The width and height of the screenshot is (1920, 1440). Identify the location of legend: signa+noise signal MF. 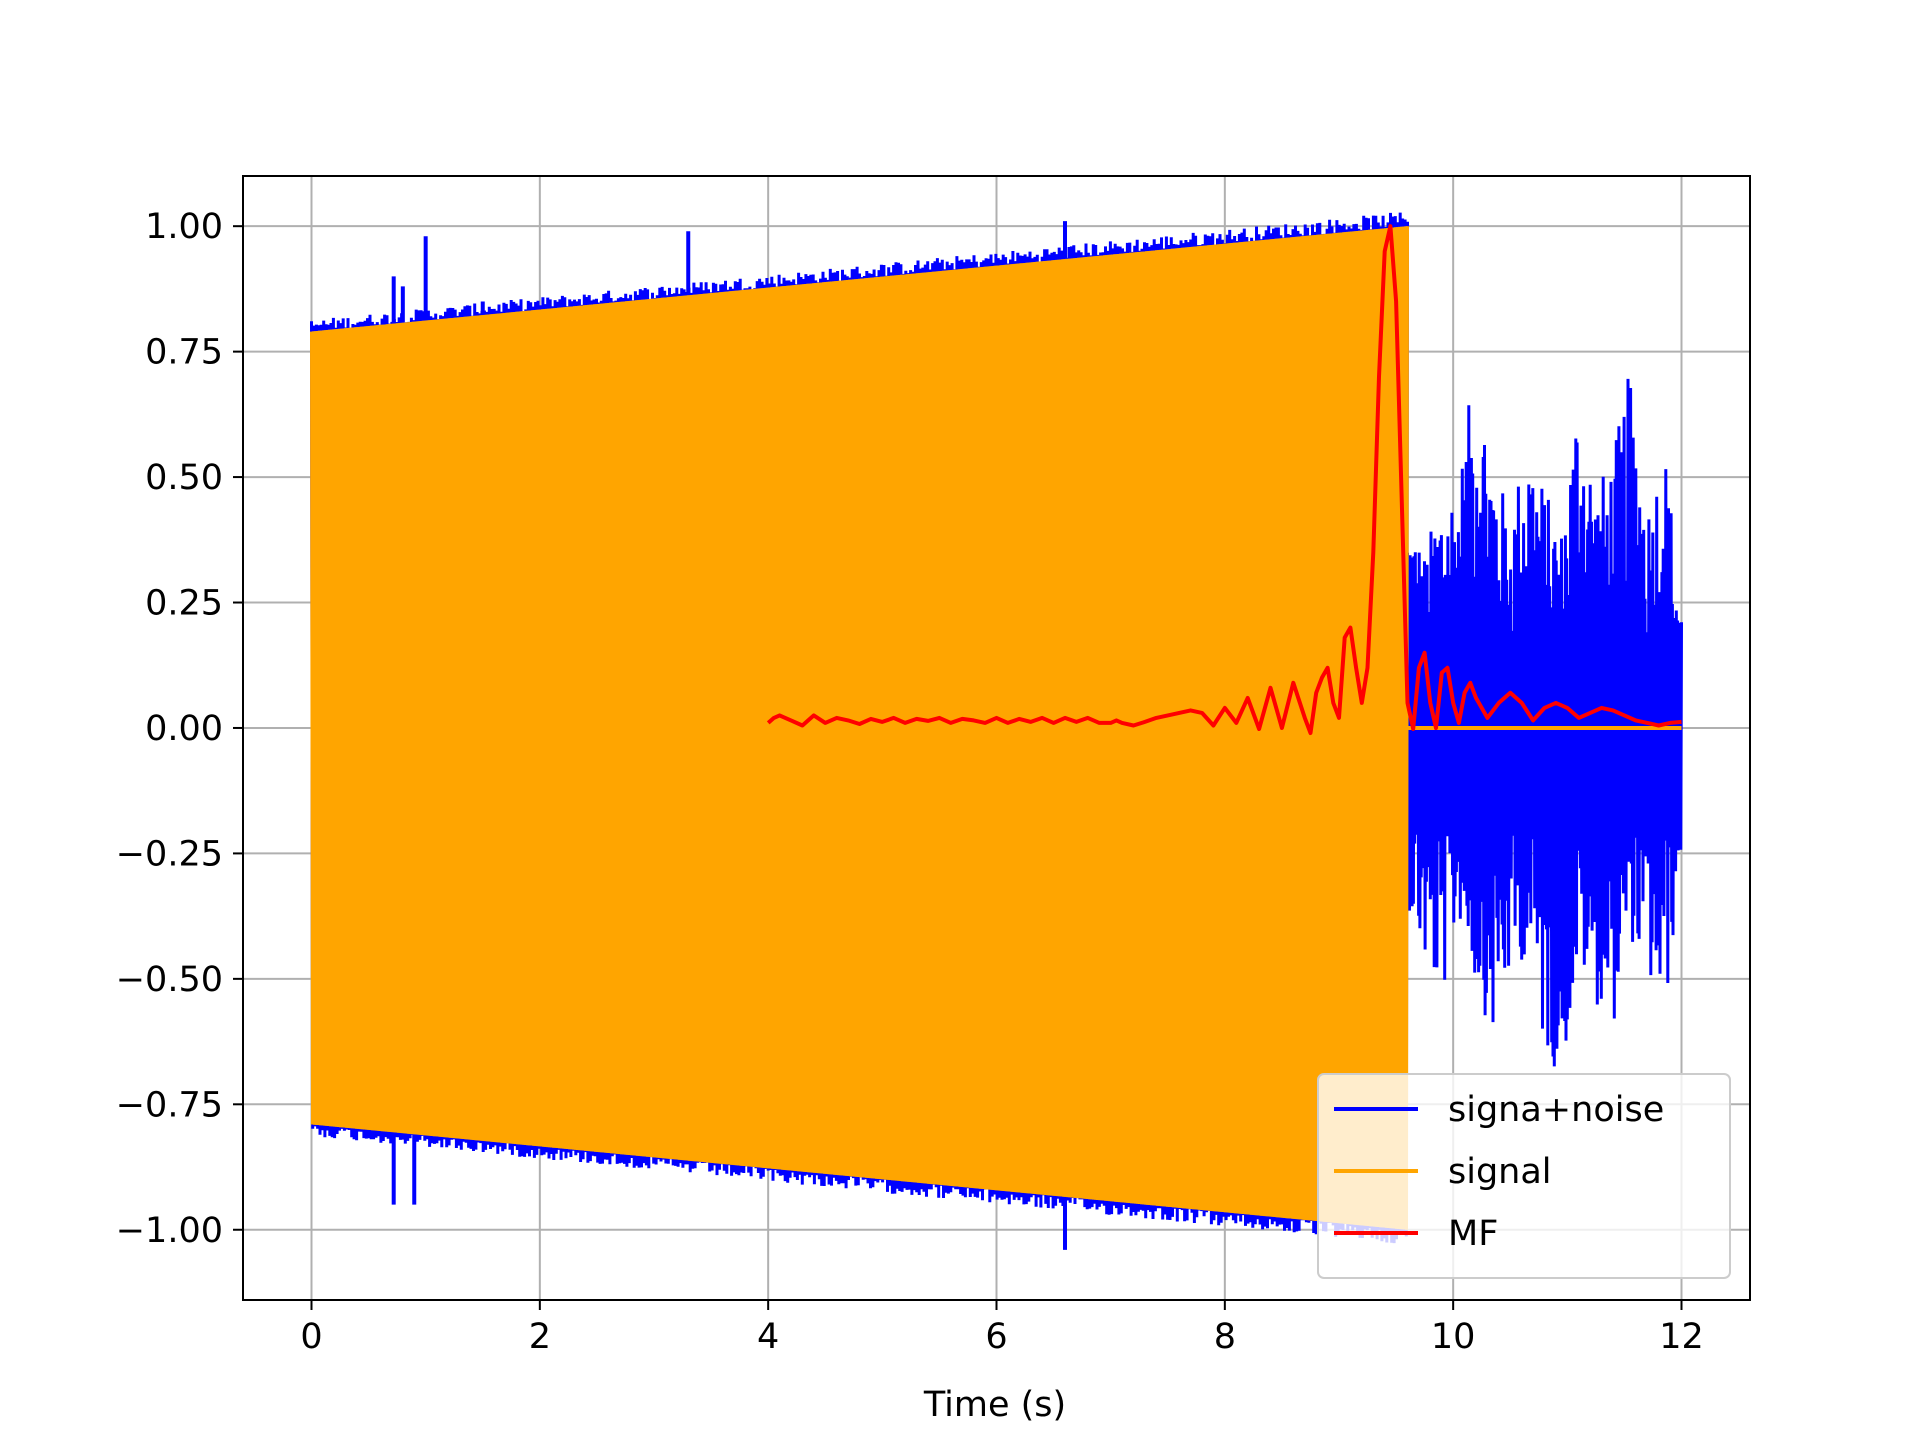
(1524, 1176).